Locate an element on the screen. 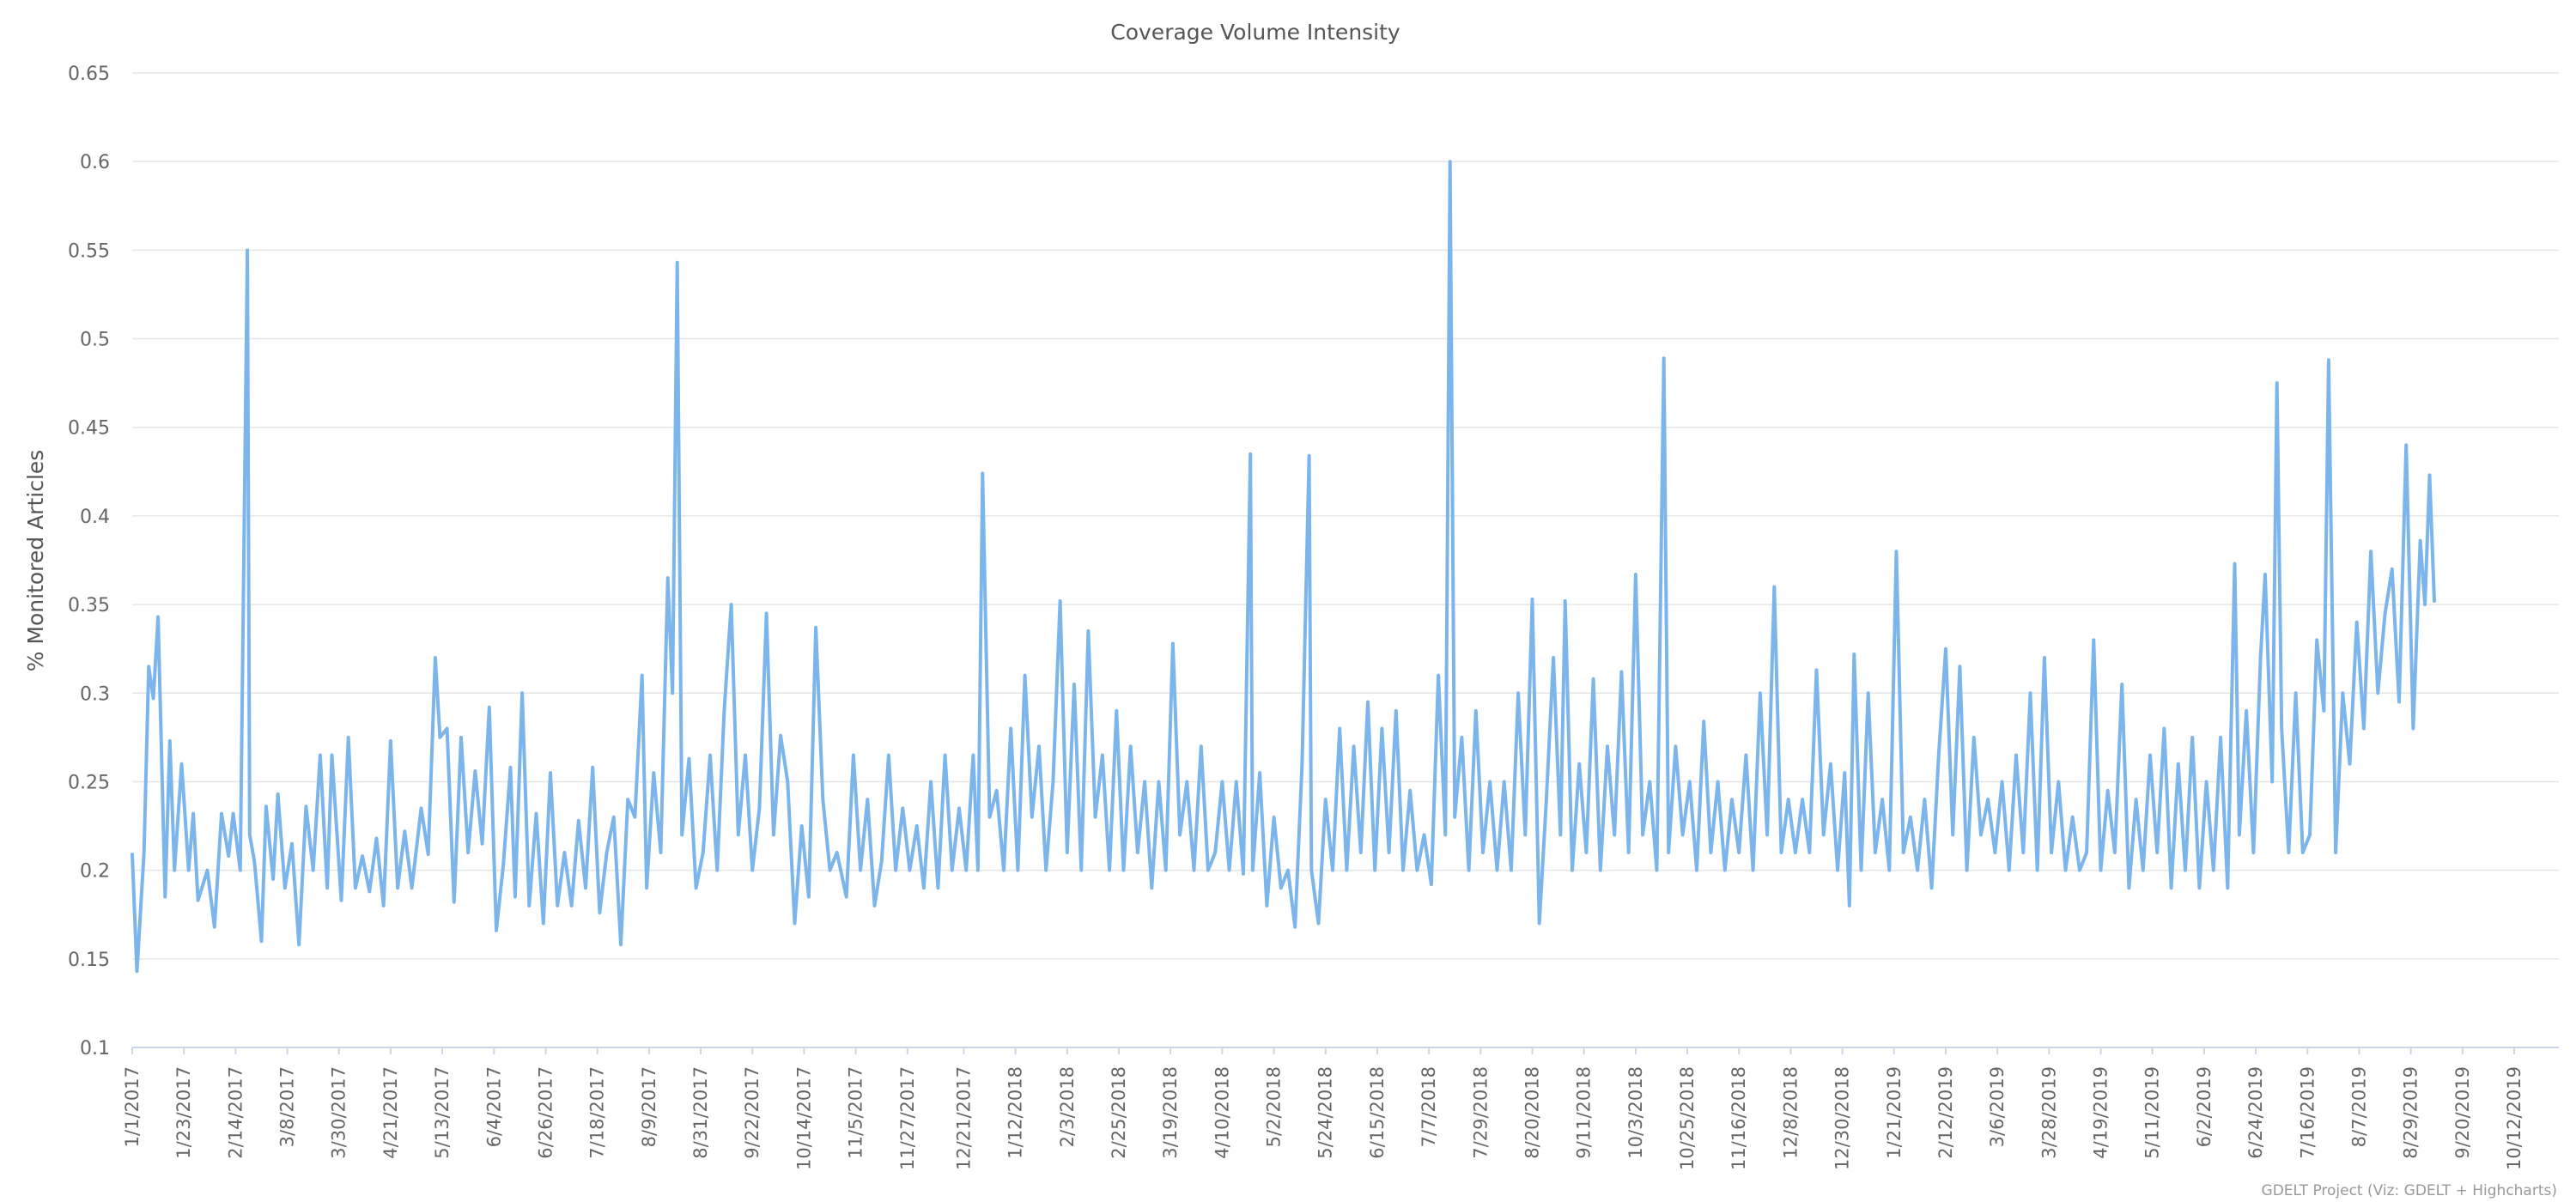  x-tick-label: 2/25/2018 is located at coordinates (1119, 1112).